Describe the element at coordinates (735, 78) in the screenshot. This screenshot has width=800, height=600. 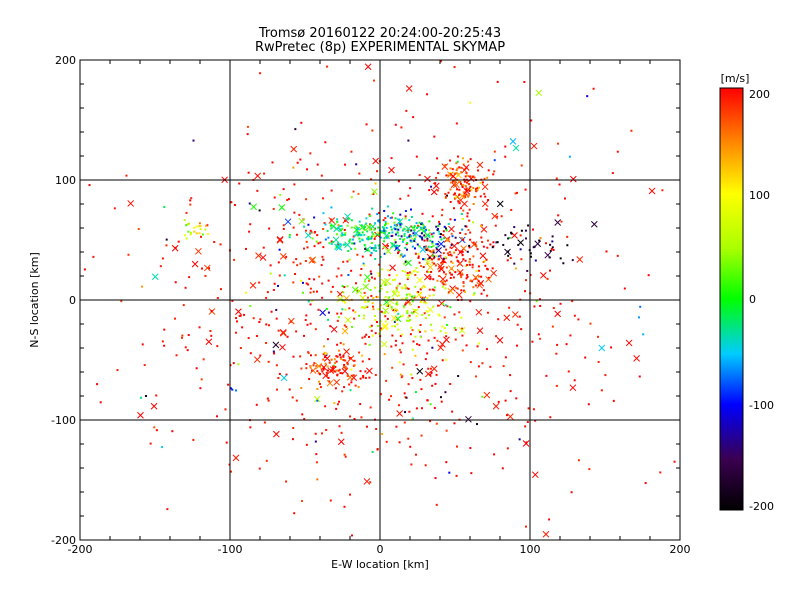
I see `colorbar-label: [m/s]` at that location.